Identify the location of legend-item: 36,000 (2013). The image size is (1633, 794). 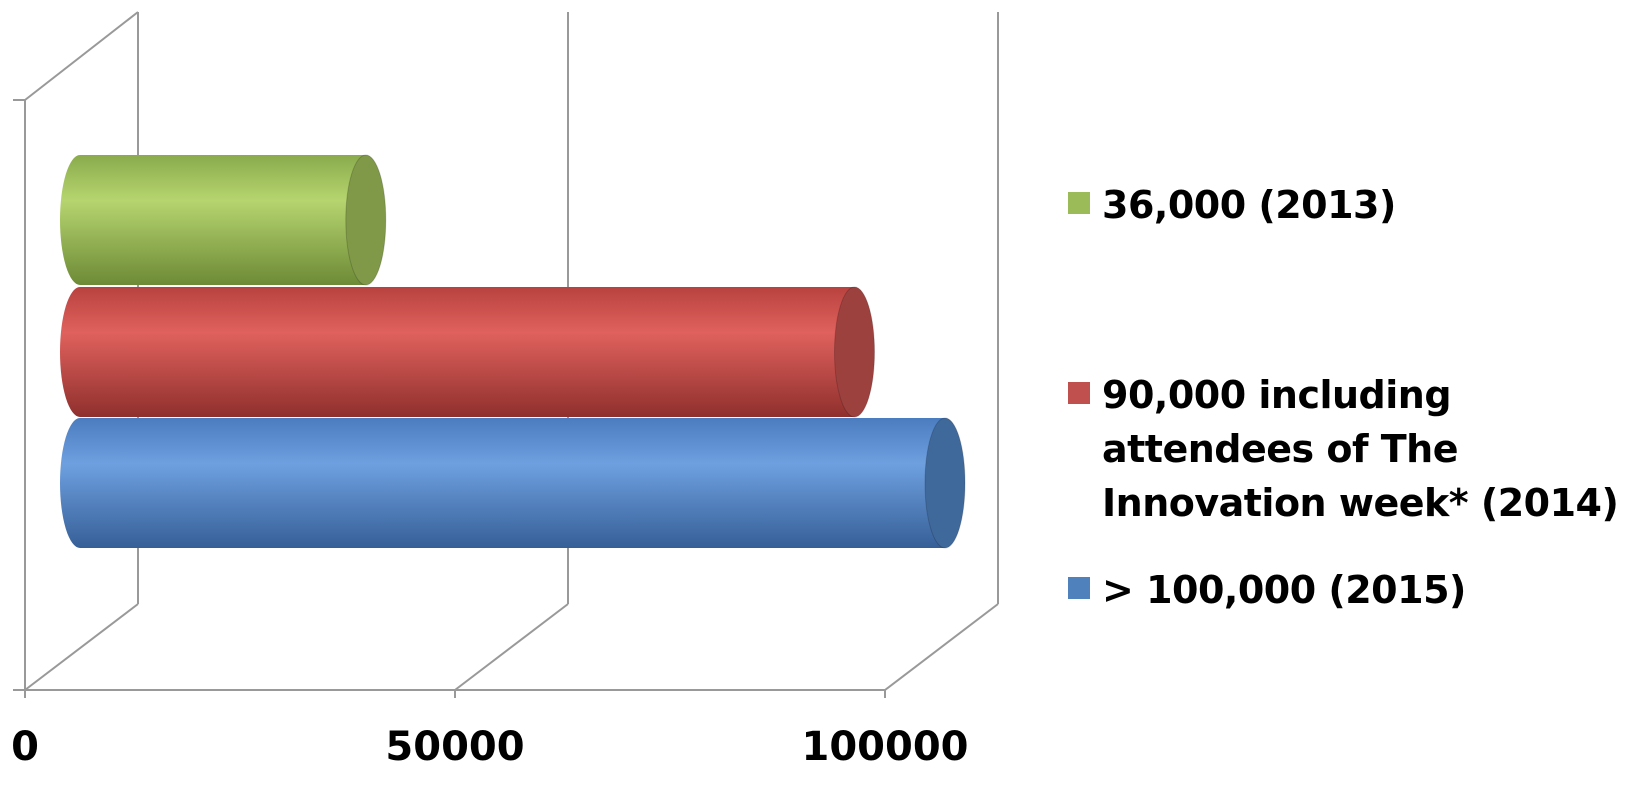
(1345, 205).